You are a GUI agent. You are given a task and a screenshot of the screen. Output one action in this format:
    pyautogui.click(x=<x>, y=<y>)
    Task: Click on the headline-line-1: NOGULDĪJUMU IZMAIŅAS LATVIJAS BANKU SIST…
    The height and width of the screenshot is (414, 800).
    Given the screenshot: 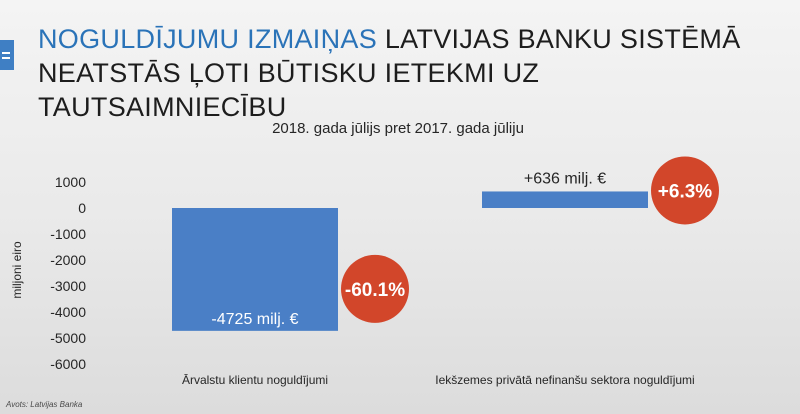 What is the action you would take?
    pyautogui.click(x=413, y=39)
    